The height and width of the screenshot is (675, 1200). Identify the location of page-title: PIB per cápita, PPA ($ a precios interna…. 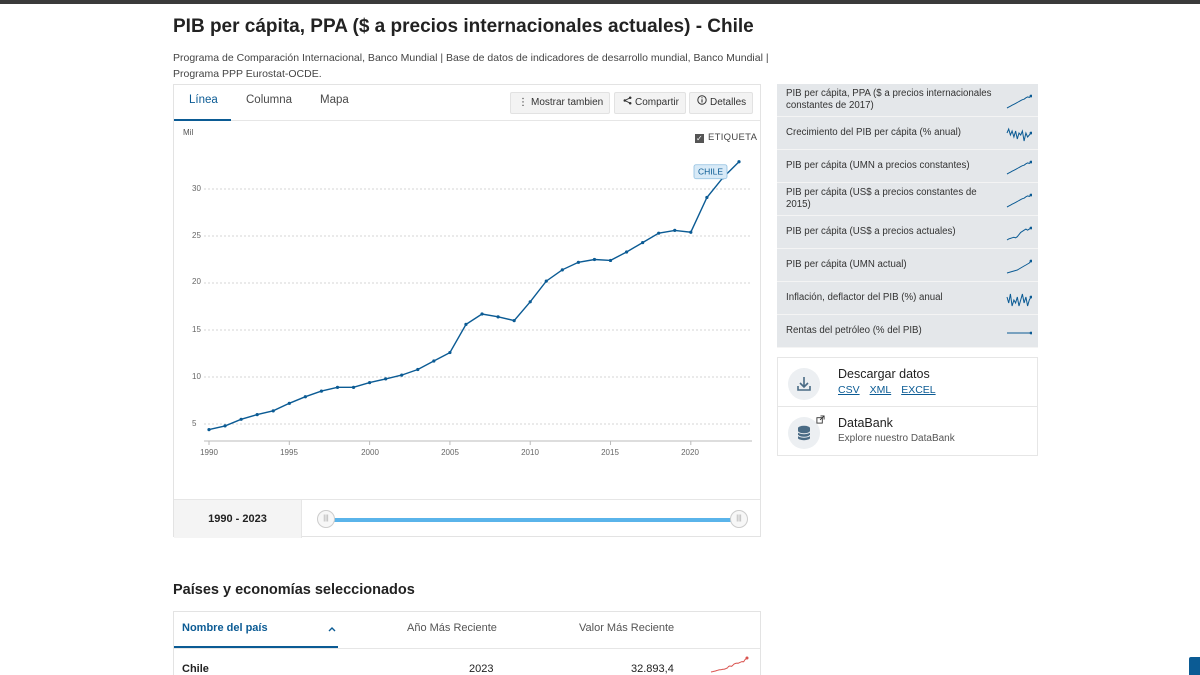
(463, 26).